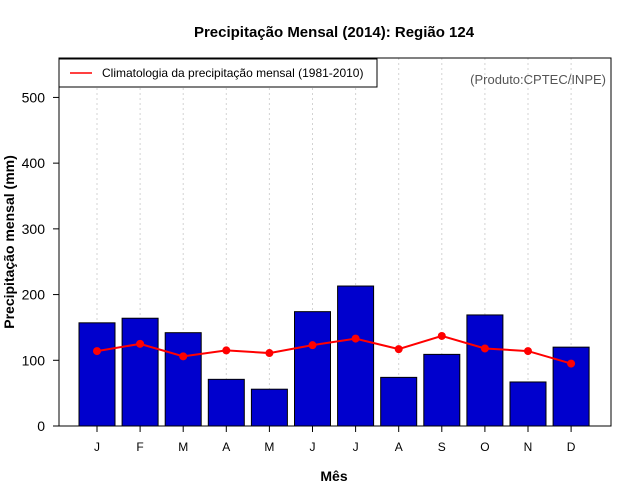 The image size is (640, 500). Describe the element at coordinates (226, 447) in the screenshot. I see `x-tick-label-3: A` at that location.